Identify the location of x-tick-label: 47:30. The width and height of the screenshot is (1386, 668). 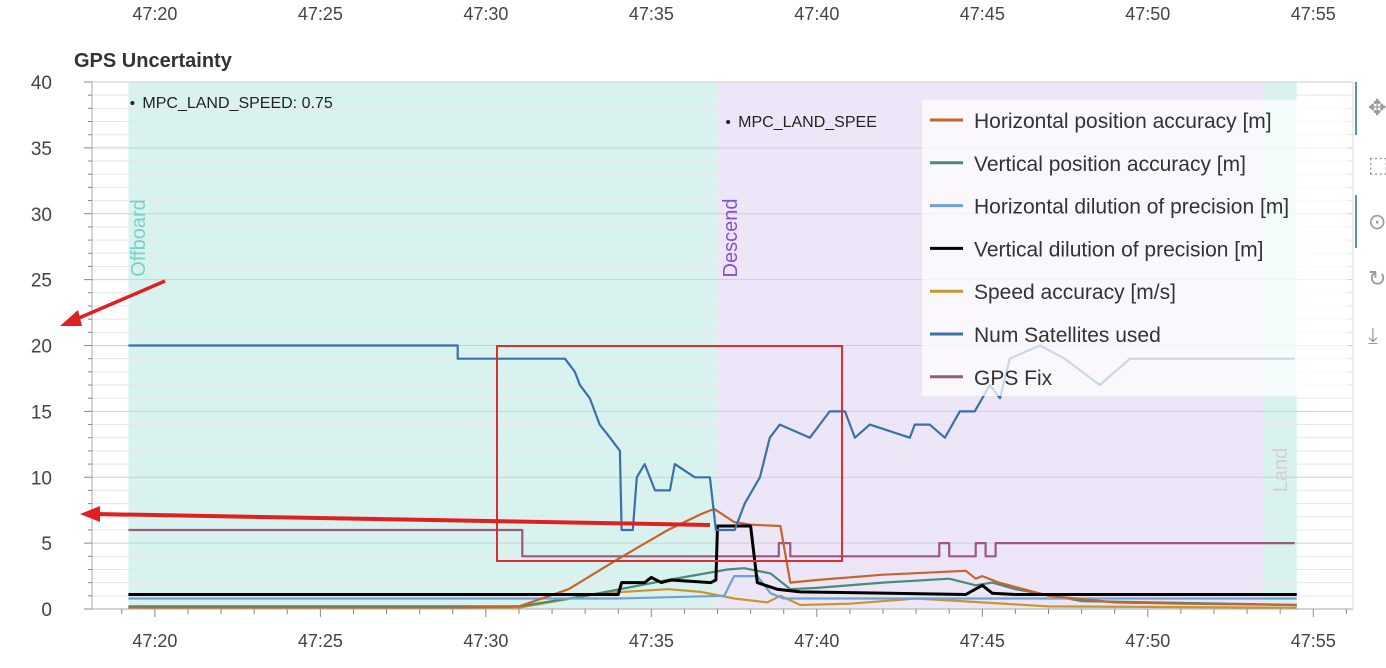
(485, 641).